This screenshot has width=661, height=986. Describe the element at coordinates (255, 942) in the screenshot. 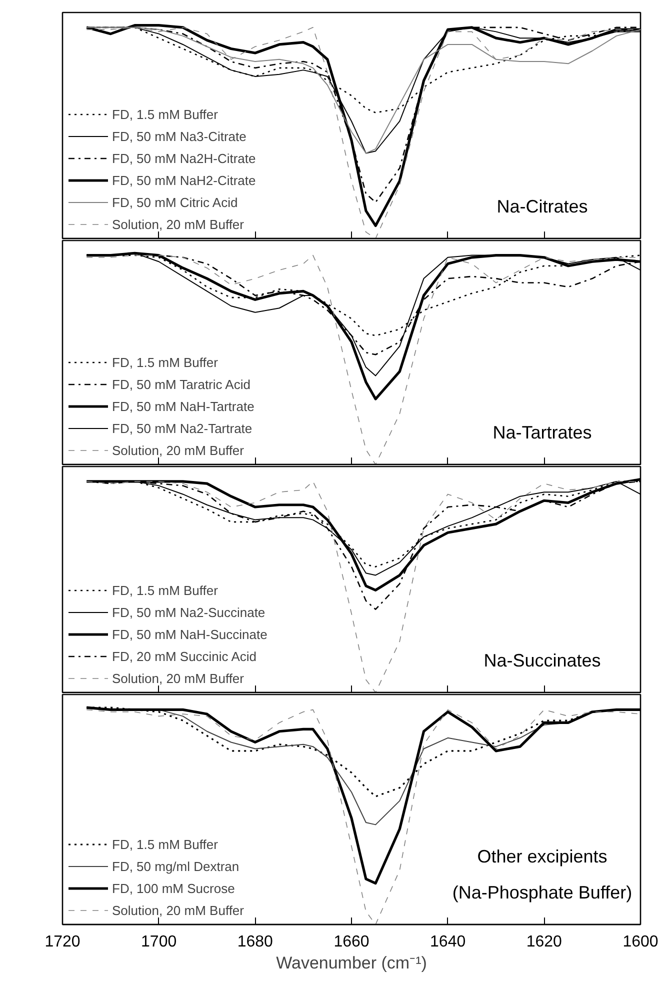

I see `x-tick-label: 1680` at that location.